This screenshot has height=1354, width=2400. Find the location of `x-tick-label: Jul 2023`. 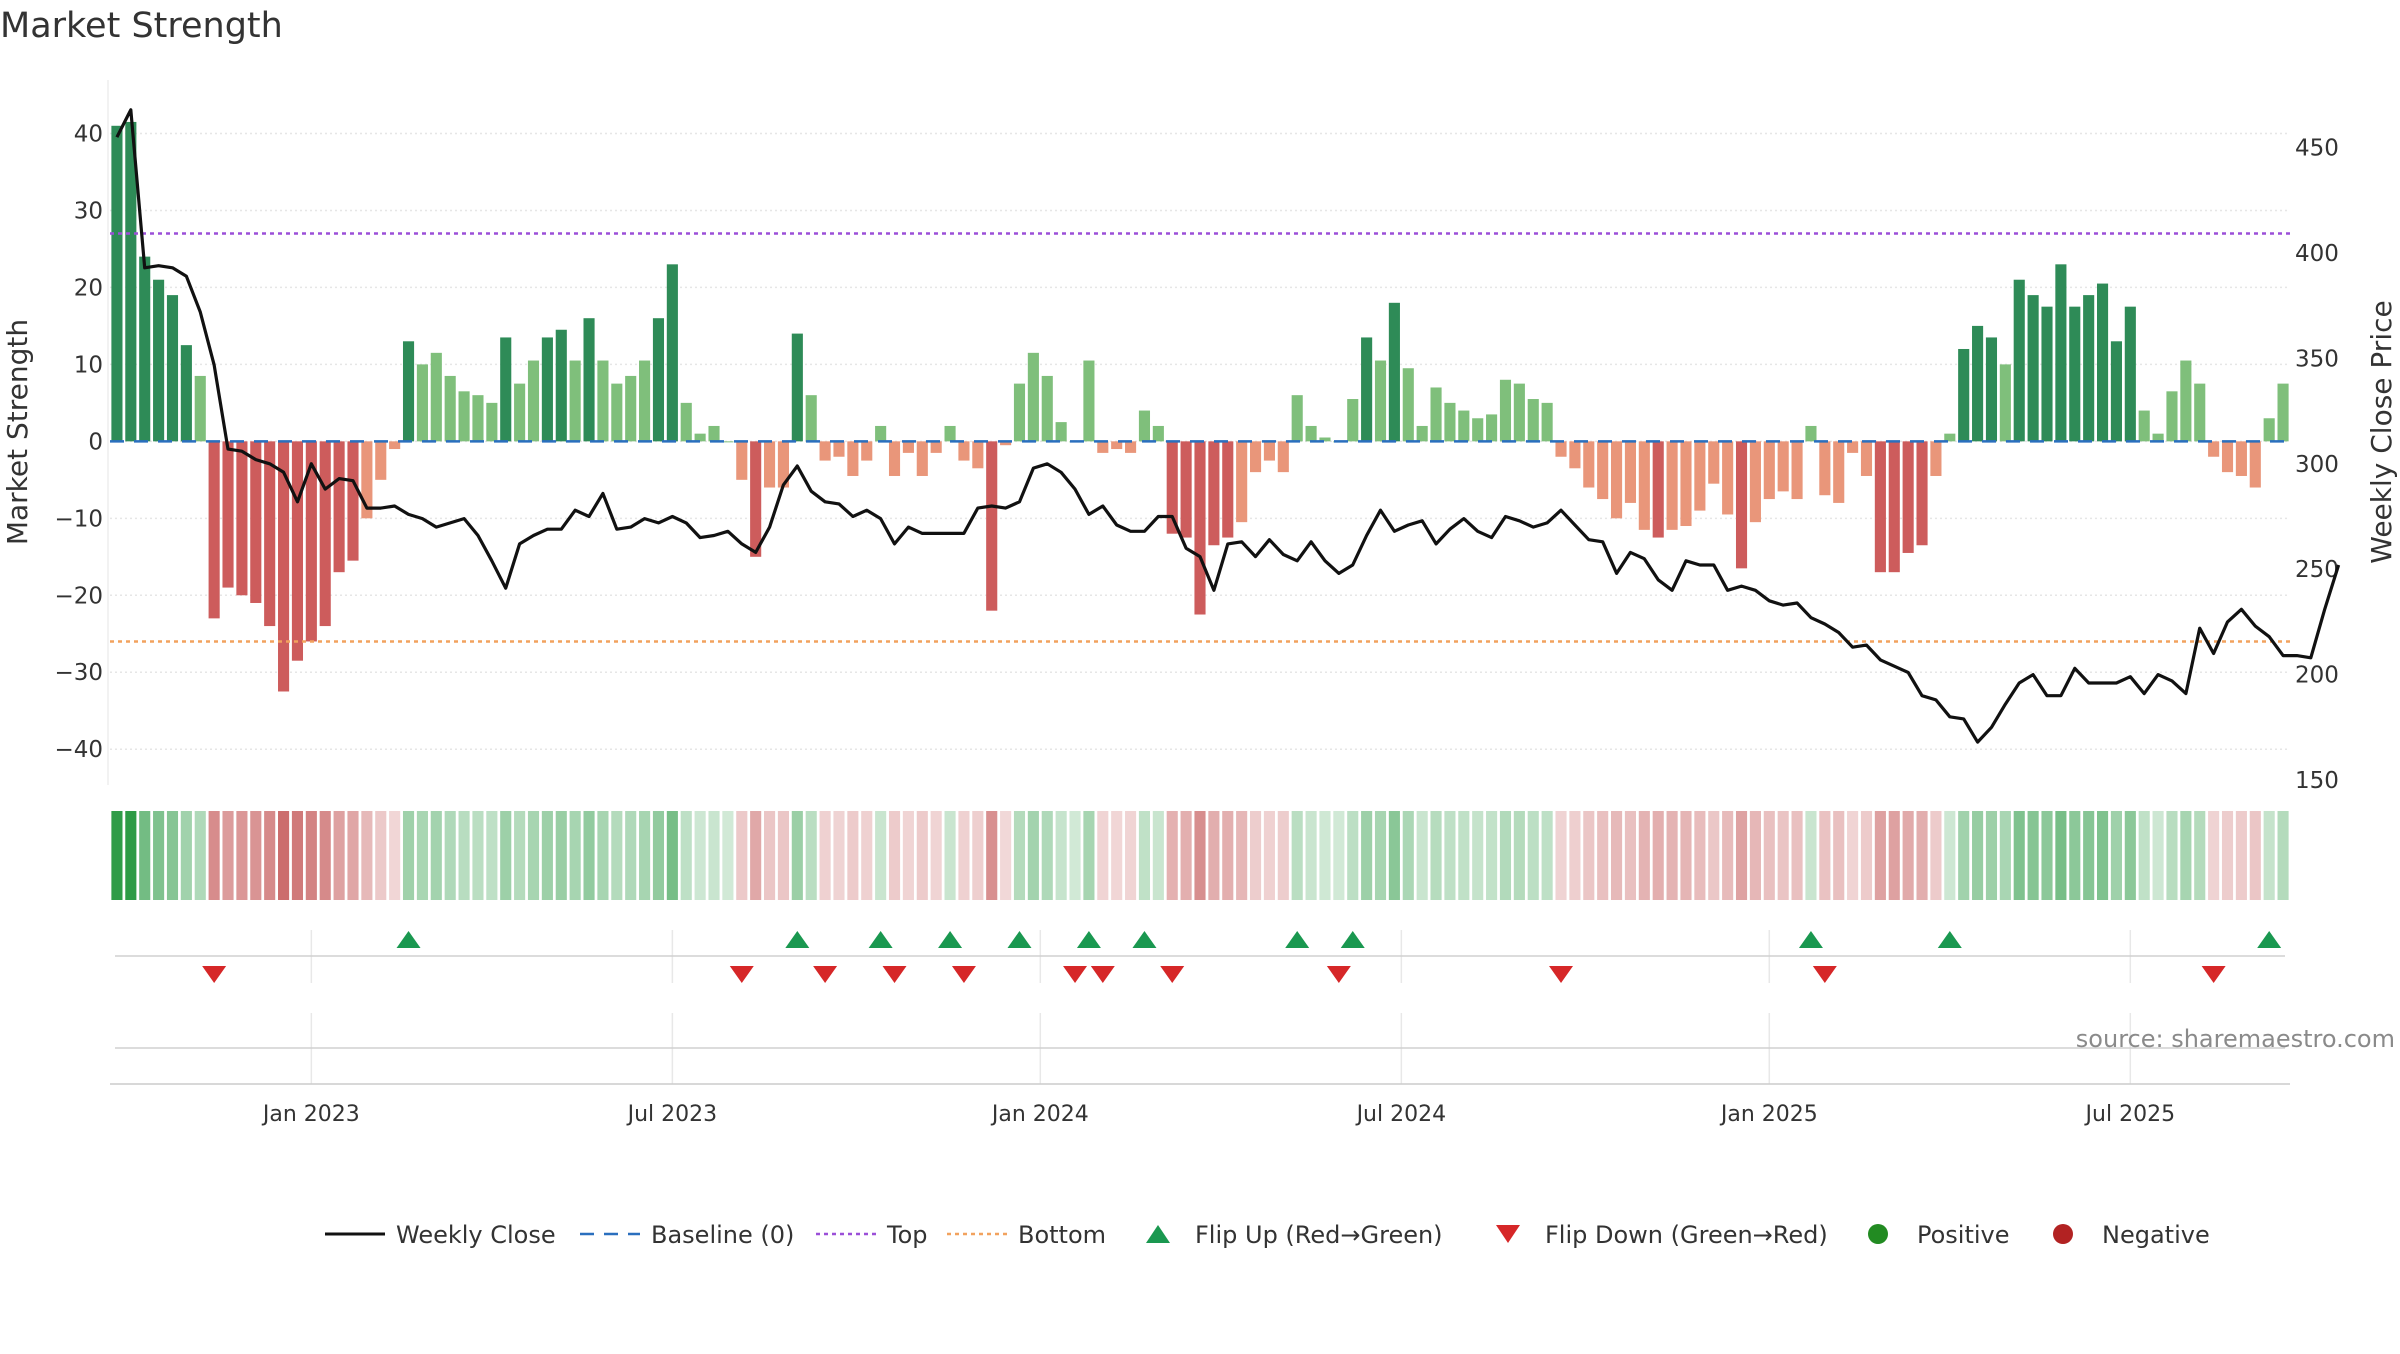

x-tick-label: Jul 2023 is located at coordinates (672, 1114).